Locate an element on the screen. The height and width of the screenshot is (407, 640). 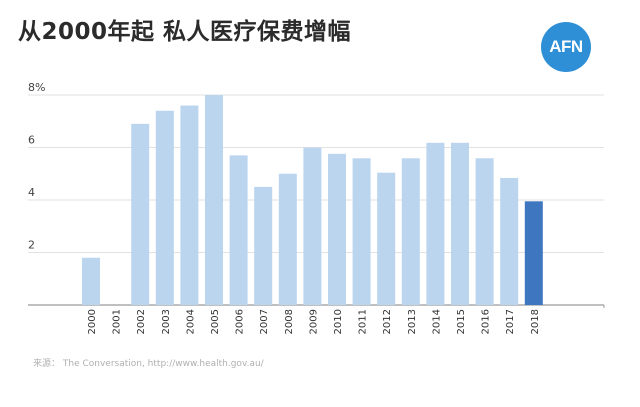
x-tick-label-2013: 2013 is located at coordinates (412, 321).